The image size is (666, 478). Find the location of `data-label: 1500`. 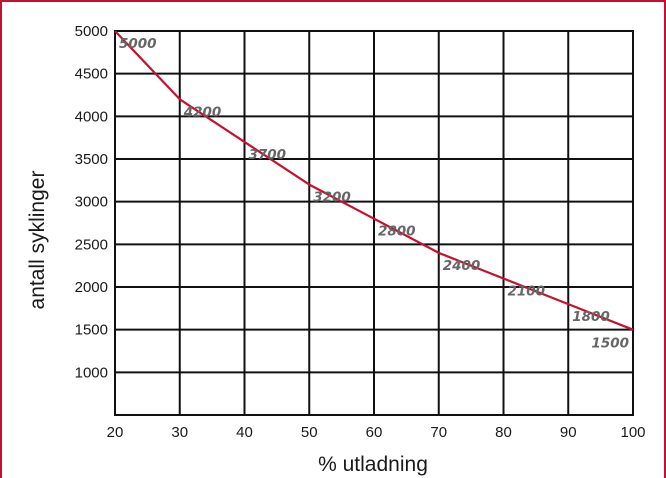

data-label: 1500 is located at coordinates (610, 344).